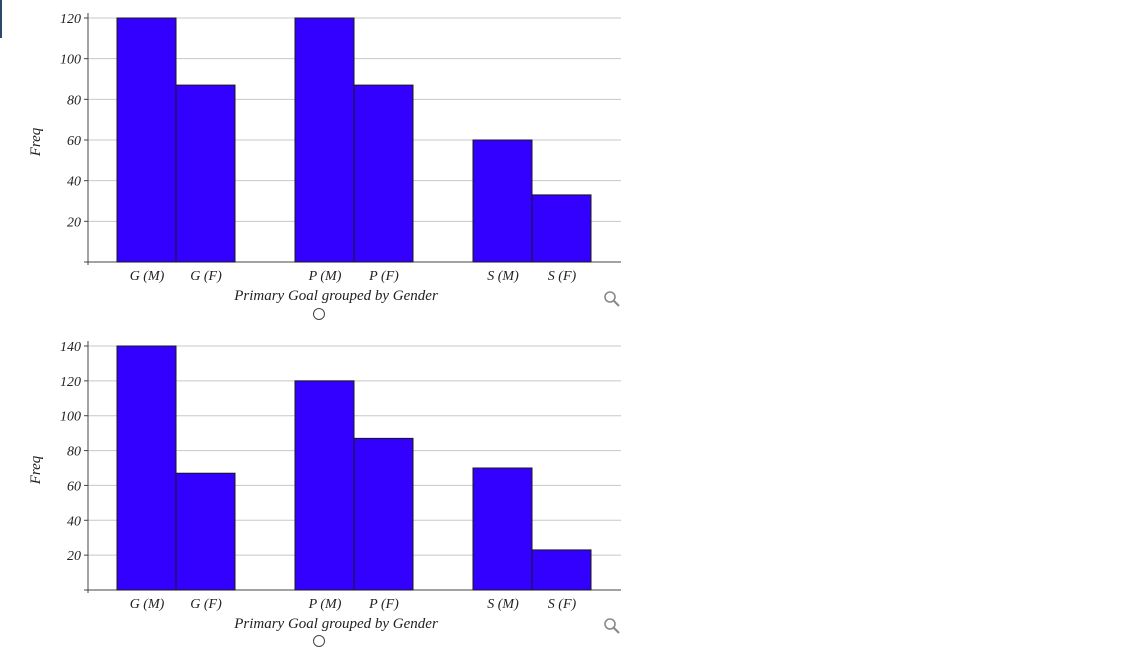 Image resolution: width=1147 pixels, height=661 pixels. Describe the element at coordinates (70, 347) in the screenshot. I see `y-tick-label: 140` at that location.